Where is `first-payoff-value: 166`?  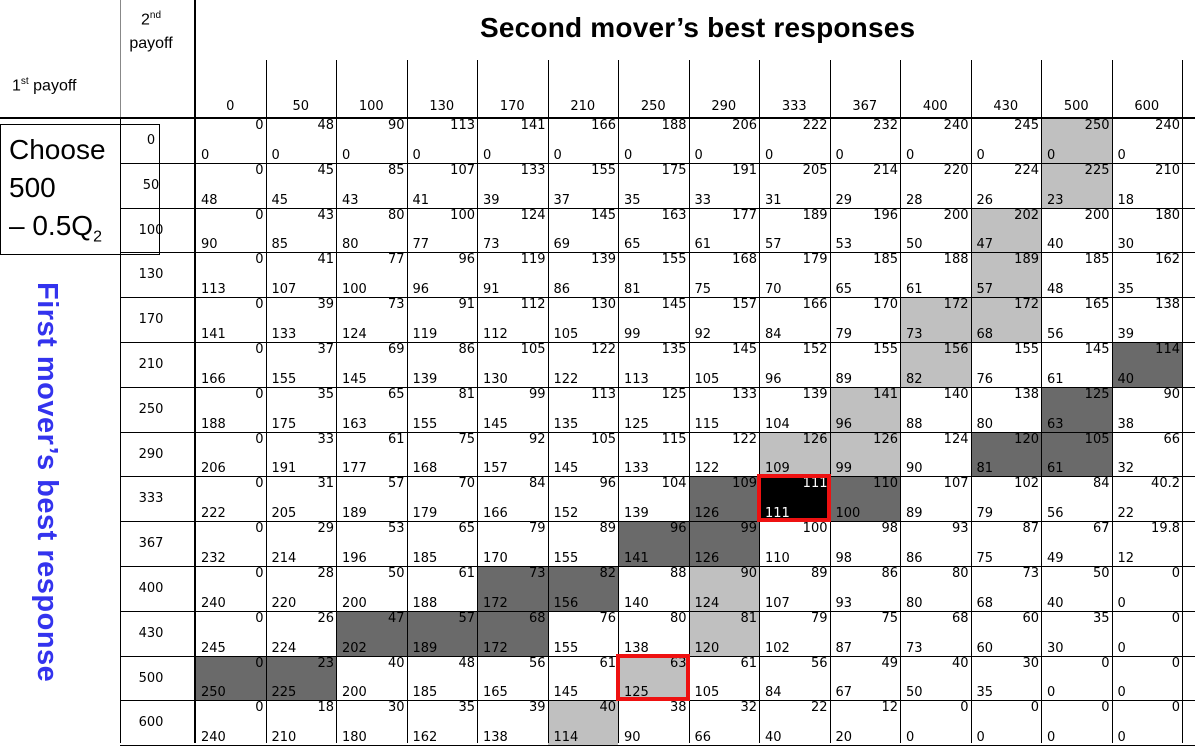
first-payoff-value: 166 is located at coordinates (213, 379).